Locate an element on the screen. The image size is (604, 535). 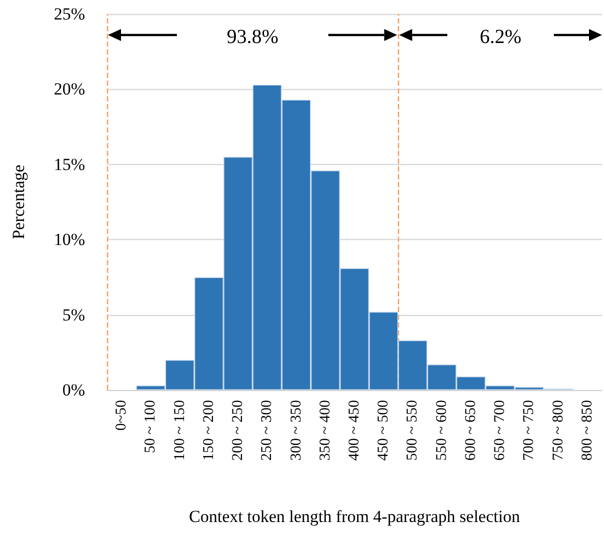
x-tick-label: 800 ~ 850 is located at coordinates (587, 430).